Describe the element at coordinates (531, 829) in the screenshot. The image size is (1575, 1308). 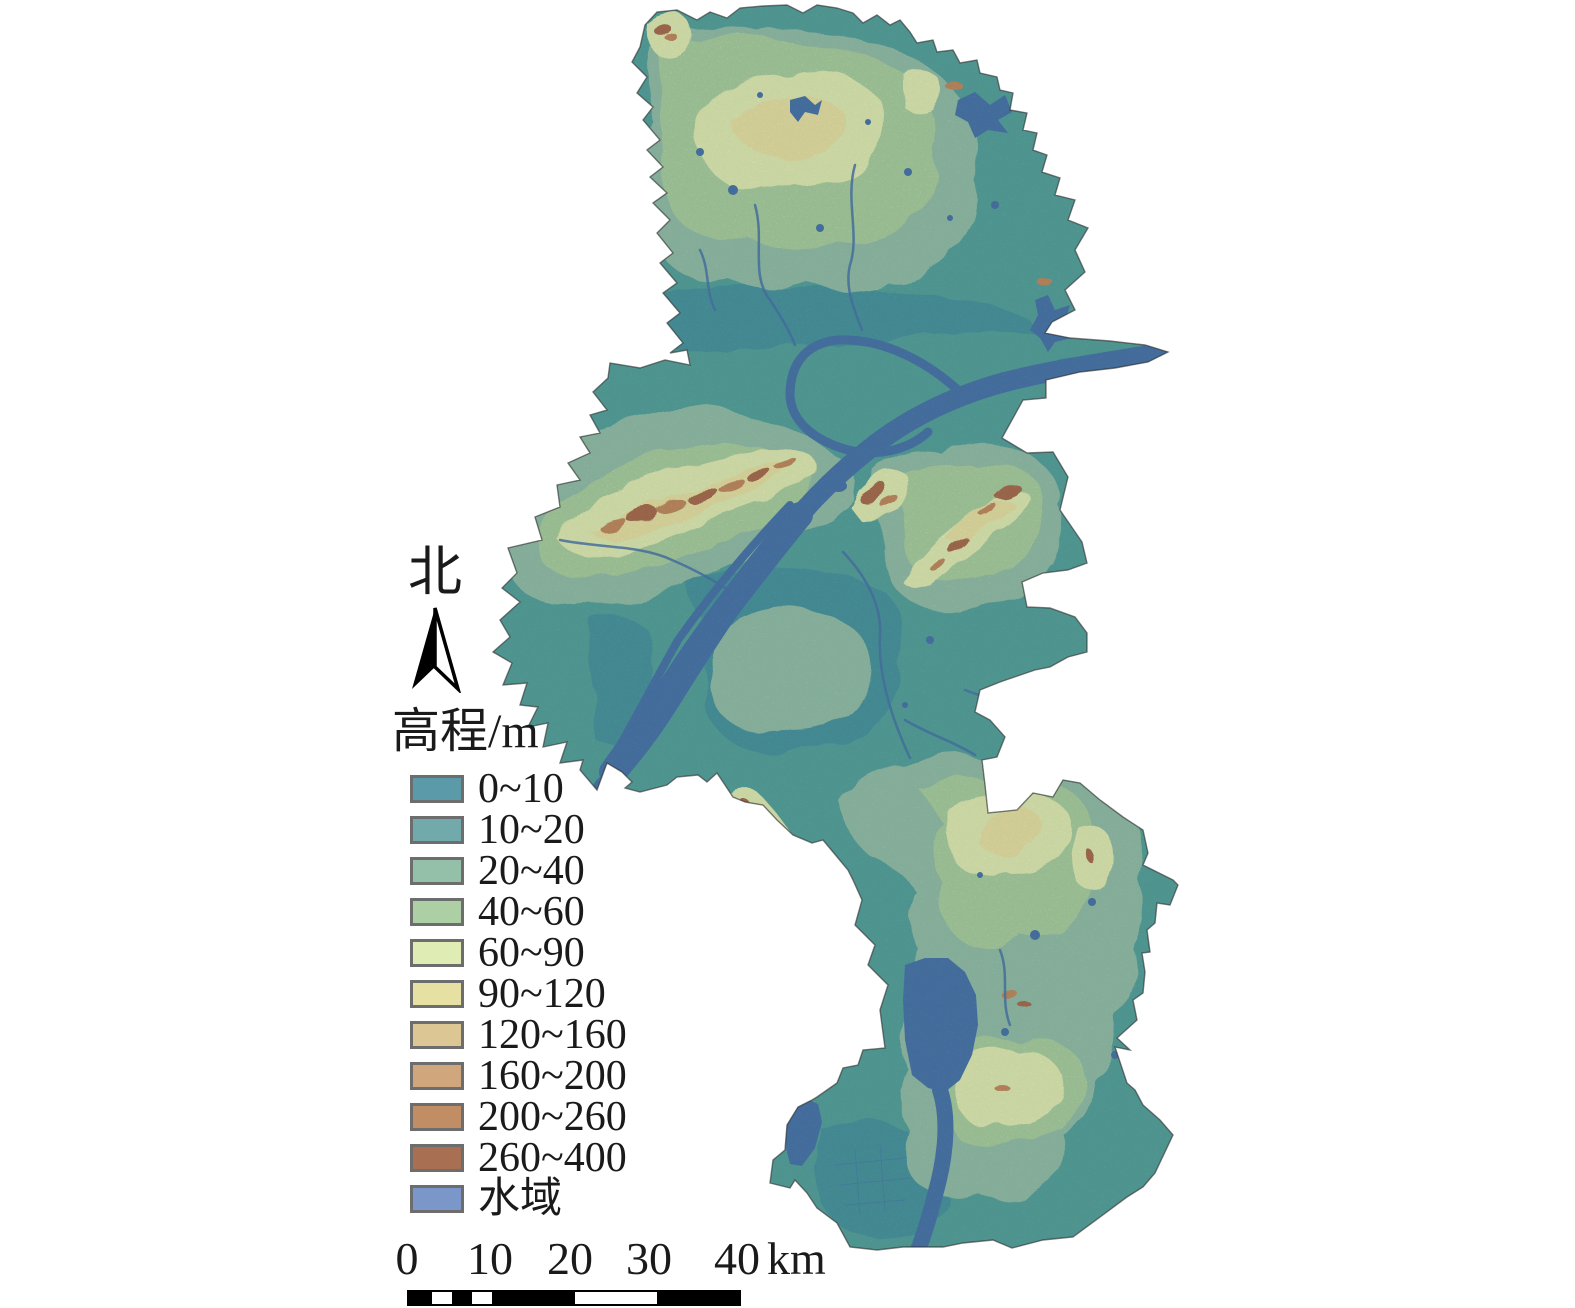
I see `legend-label: 10~20` at that location.